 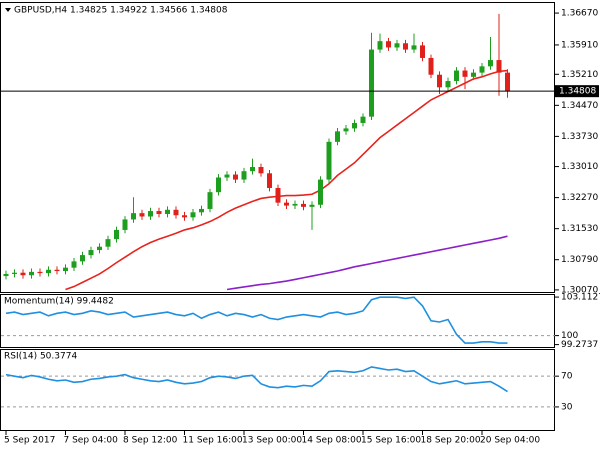 I want to click on x-tick-label: 7 Sep 04:00, so click(x=91, y=441).